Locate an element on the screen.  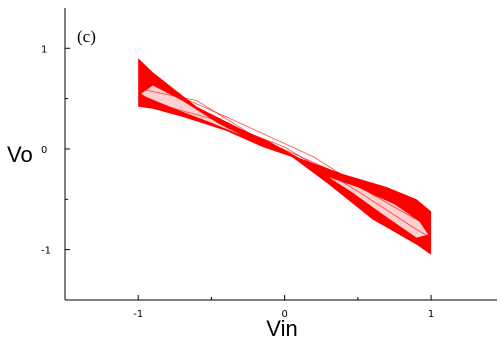
y-tick-label: 0 is located at coordinates (44, 150).